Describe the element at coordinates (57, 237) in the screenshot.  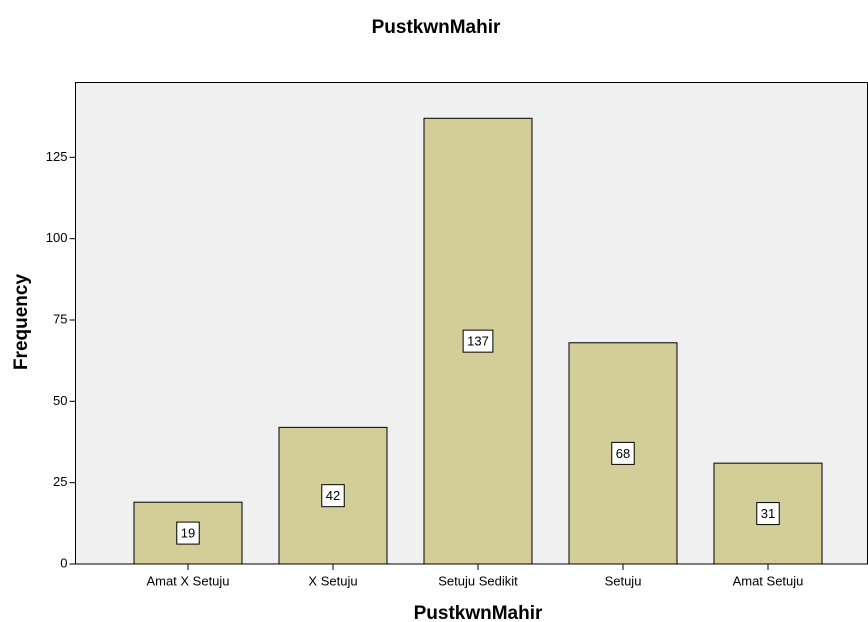
I see `y-tick-label: 100` at that location.